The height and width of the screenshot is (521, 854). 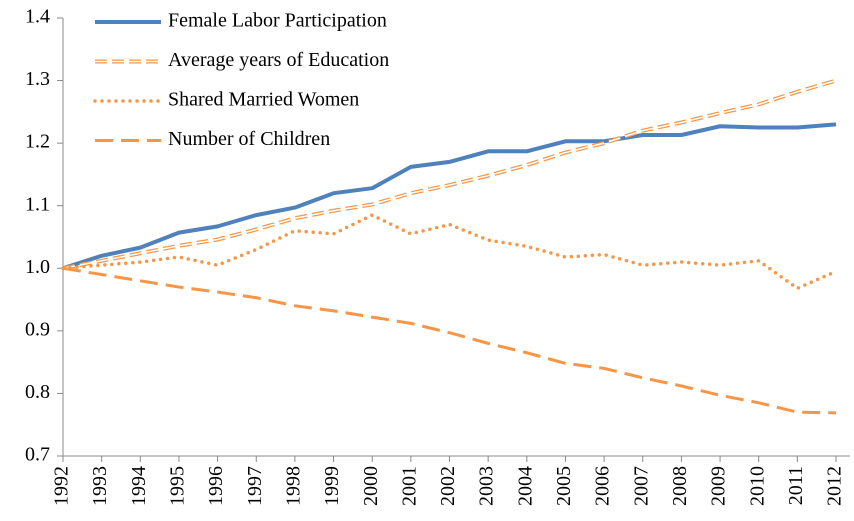 What do you see at coordinates (255, 486) in the screenshot?
I see `x-tick-label: 1997` at bounding box center [255, 486].